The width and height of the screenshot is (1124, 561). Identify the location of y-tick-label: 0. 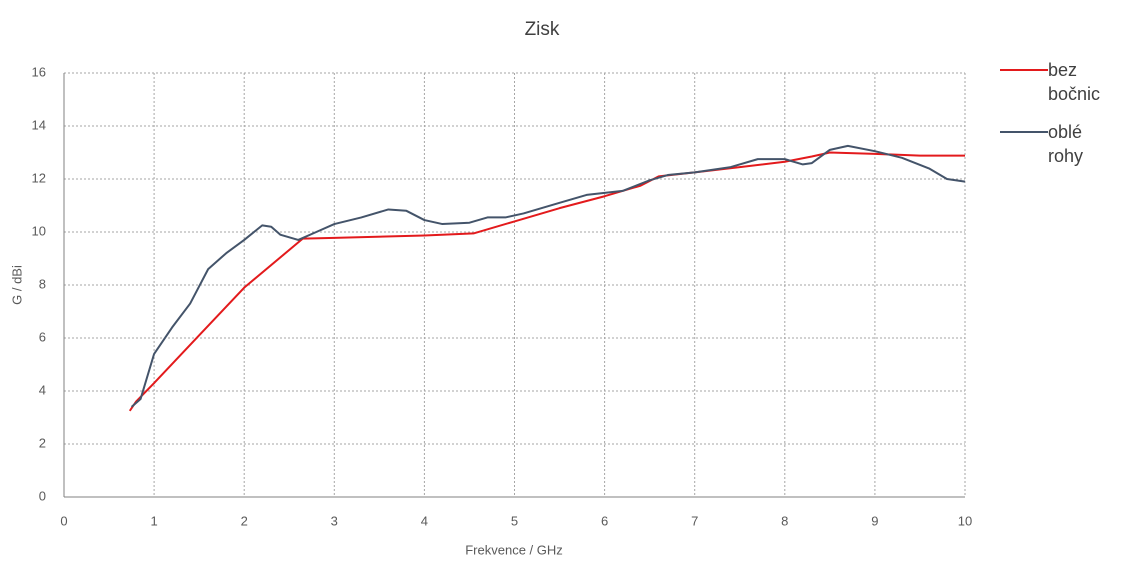
(42, 495).